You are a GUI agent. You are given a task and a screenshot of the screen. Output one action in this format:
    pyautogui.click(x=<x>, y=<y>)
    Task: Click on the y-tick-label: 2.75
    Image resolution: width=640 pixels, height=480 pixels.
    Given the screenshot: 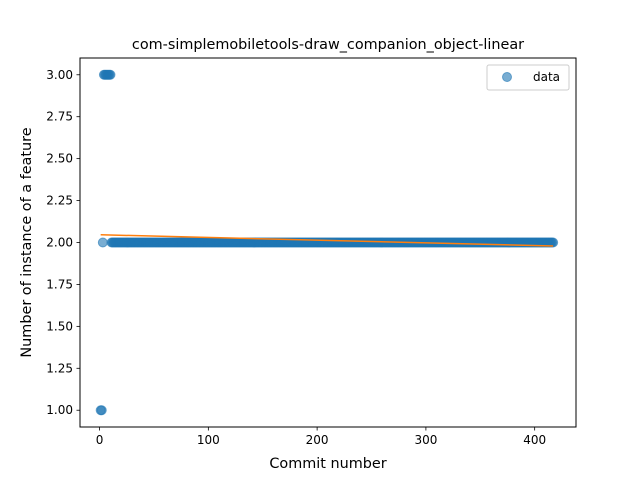 What is the action you would take?
    pyautogui.click(x=59, y=117)
    